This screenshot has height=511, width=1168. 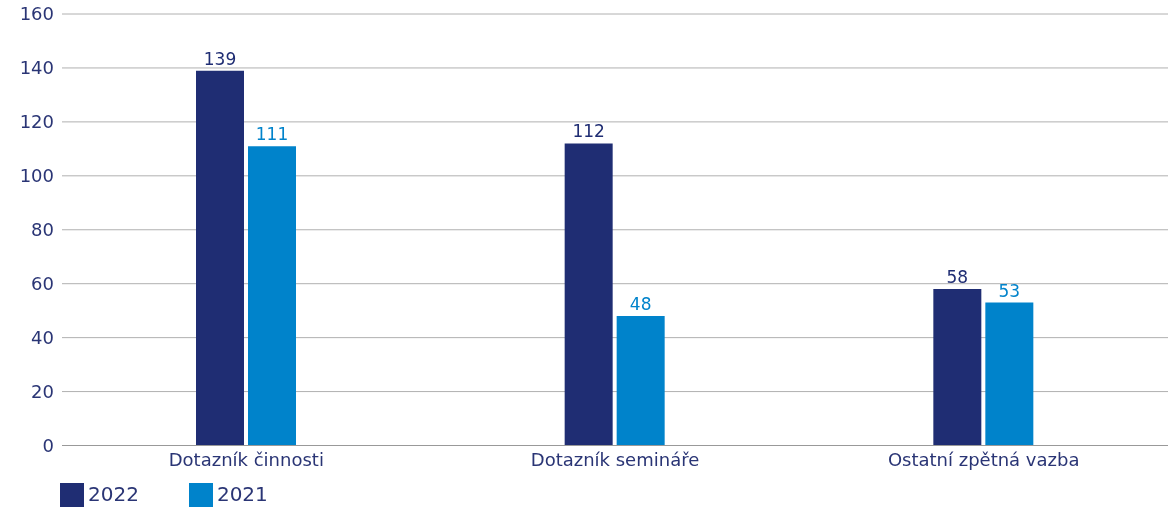 What do you see at coordinates (36, 176) in the screenshot?
I see `y-tick-label: 100` at bounding box center [36, 176].